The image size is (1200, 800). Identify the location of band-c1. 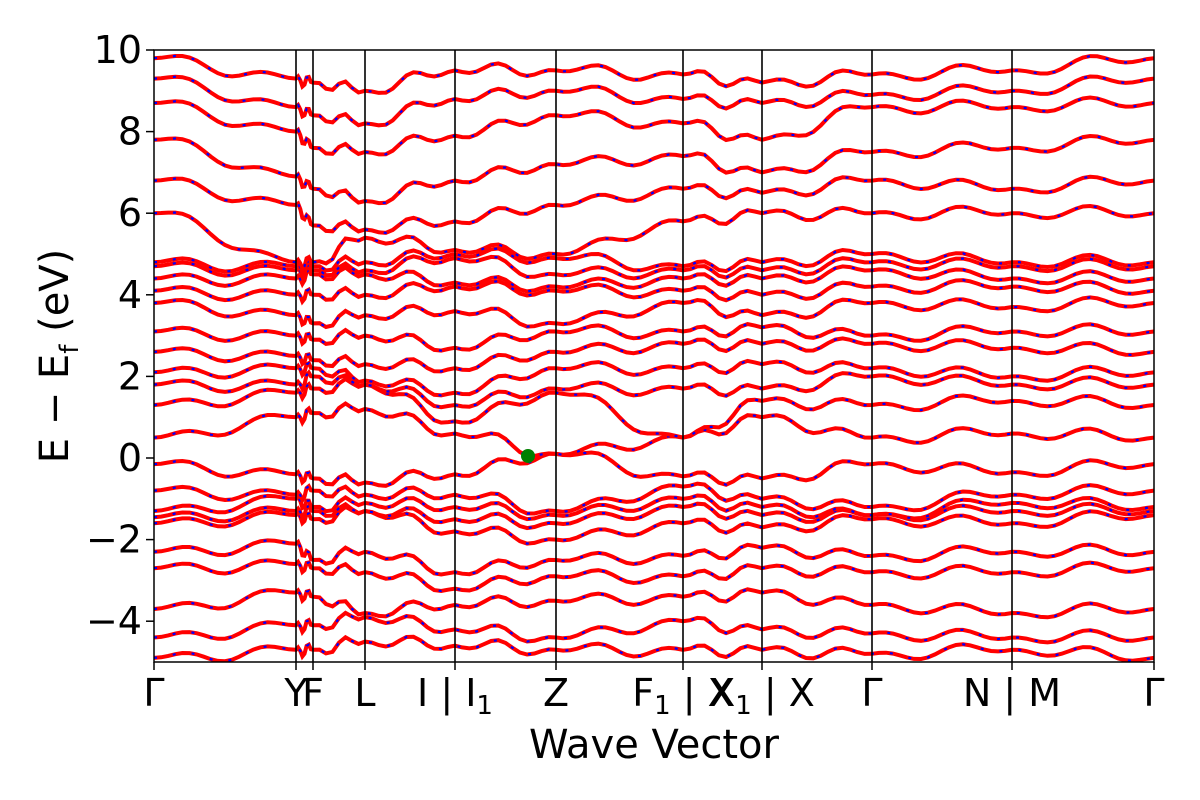
(654, 429).